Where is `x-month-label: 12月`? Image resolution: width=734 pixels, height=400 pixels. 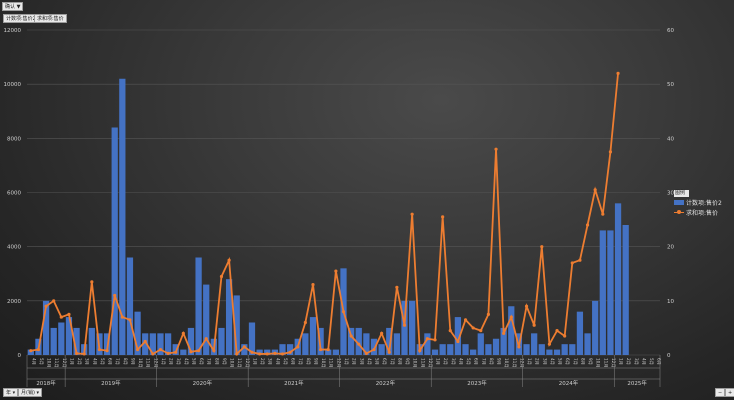 x-month-label: 12月 is located at coordinates (430, 363).